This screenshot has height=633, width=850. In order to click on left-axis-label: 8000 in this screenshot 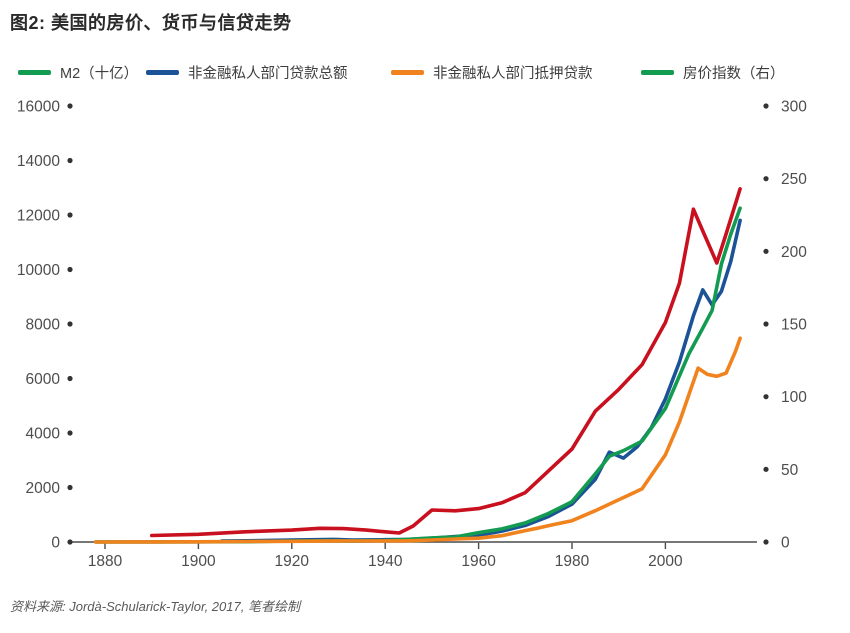, I will do `click(43, 325)`.